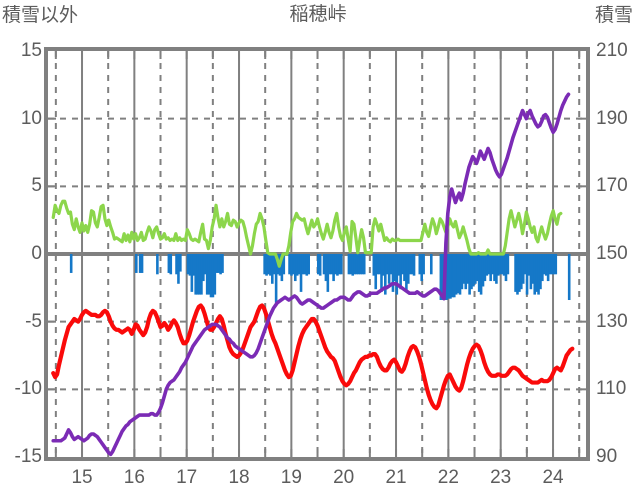  Describe the element at coordinates (28, 389) in the screenshot. I see `y-tick-left: -10` at that location.